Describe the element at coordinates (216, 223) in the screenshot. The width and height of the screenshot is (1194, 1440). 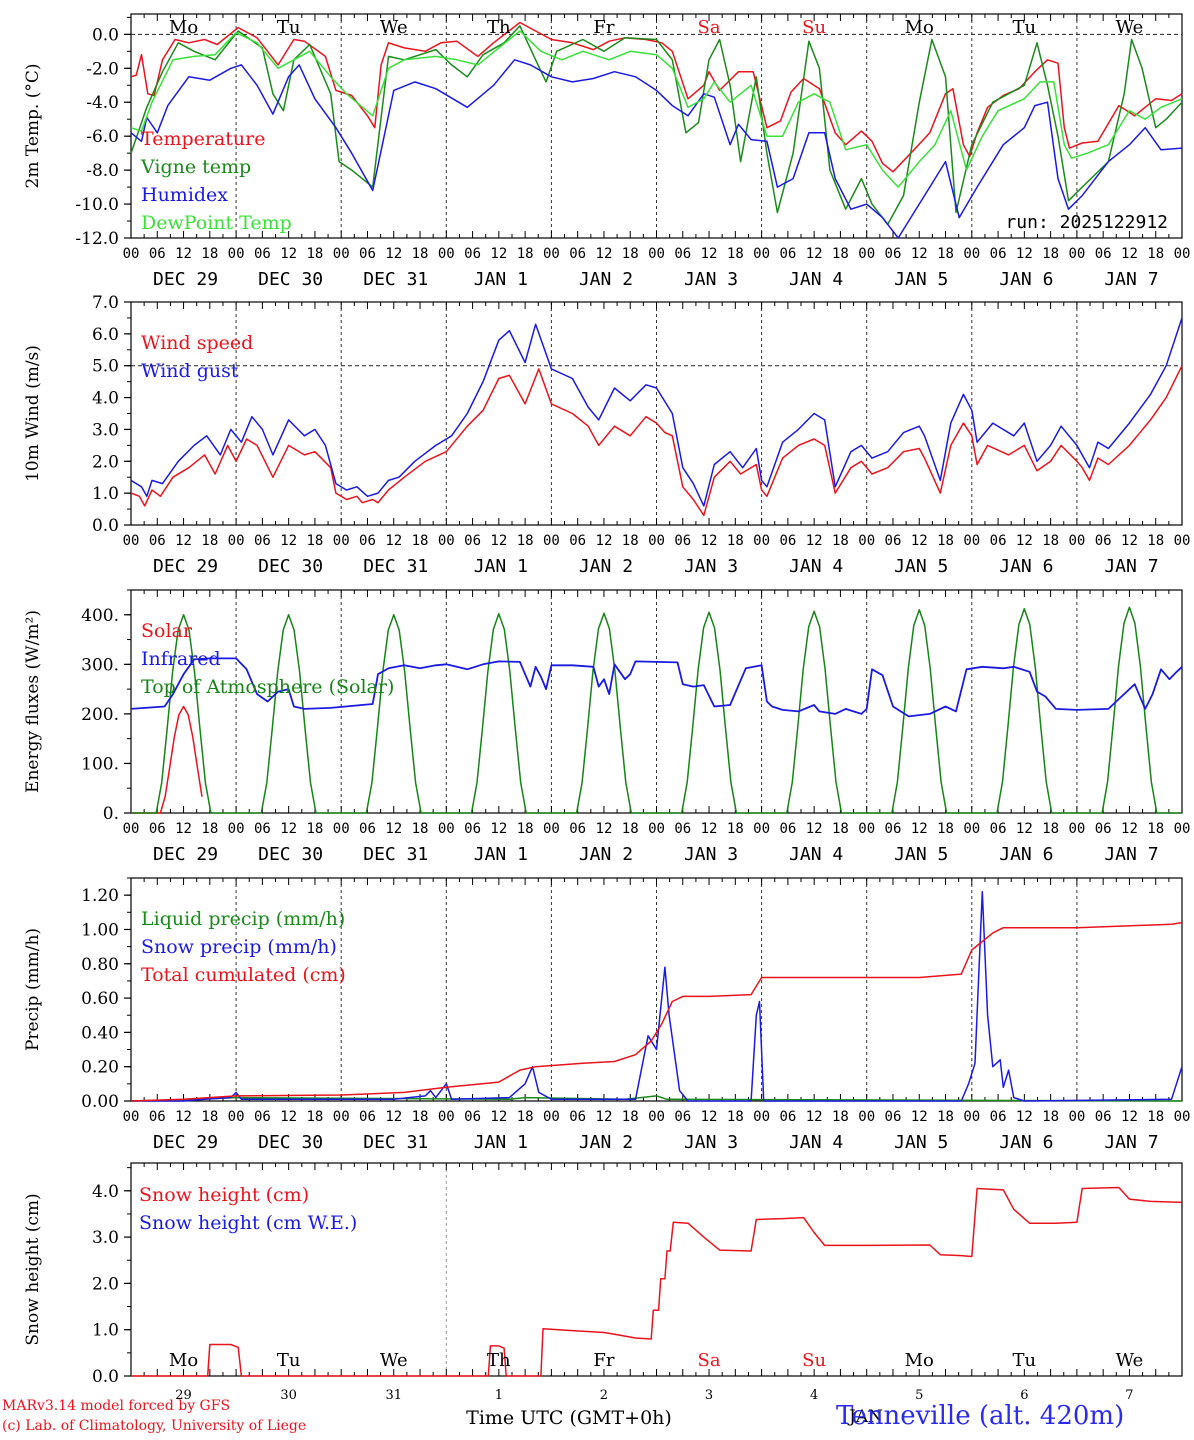
I see `legend-entry: DewPoint Temp` at that location.